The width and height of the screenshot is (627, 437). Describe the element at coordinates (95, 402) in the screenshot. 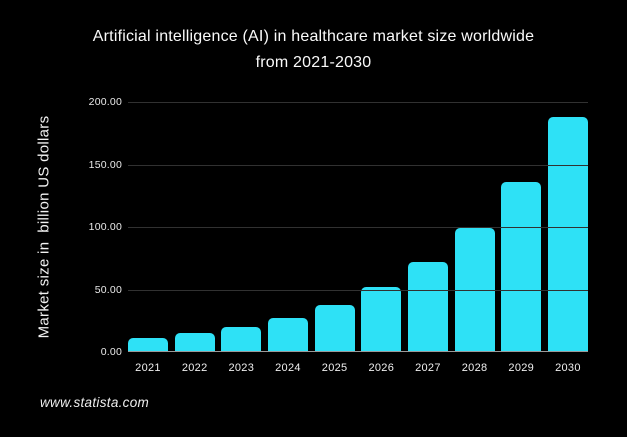

I see `source-link: www.statista.com` at that location.